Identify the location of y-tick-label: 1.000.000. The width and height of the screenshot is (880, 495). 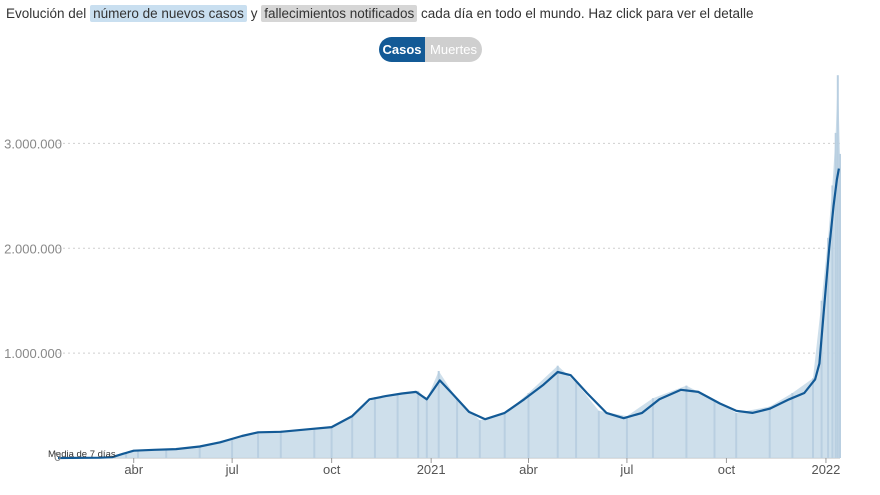
(33, 353).